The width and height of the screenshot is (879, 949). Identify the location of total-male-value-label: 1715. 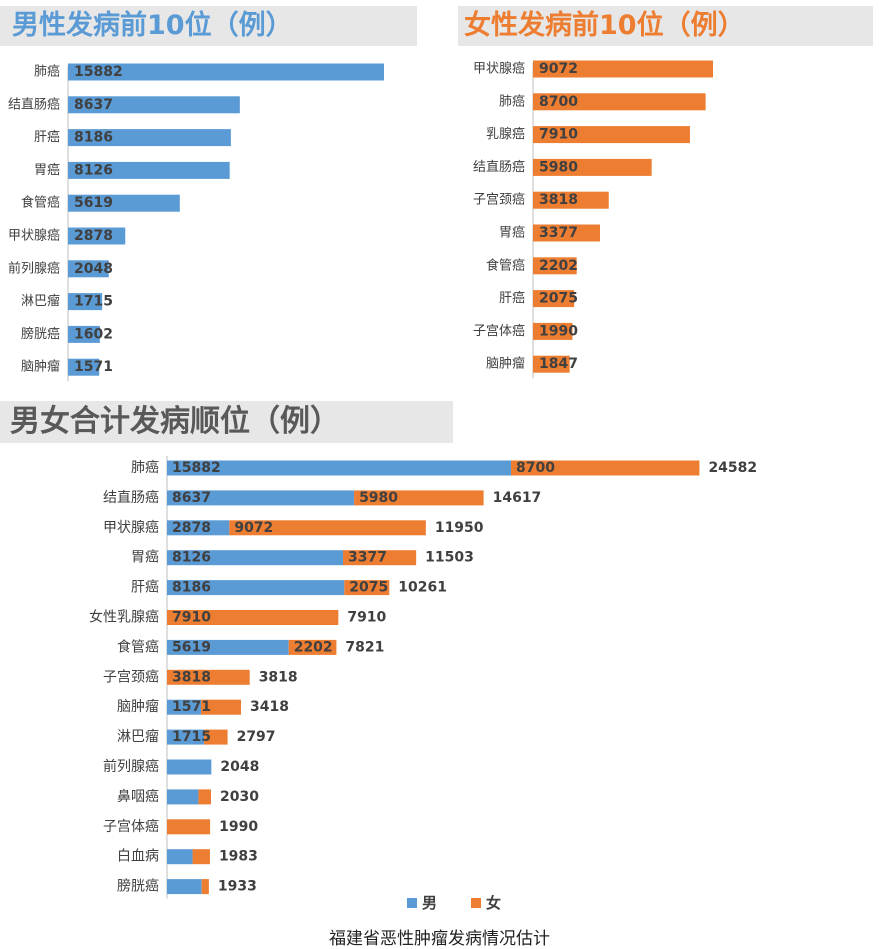
(191, 737).